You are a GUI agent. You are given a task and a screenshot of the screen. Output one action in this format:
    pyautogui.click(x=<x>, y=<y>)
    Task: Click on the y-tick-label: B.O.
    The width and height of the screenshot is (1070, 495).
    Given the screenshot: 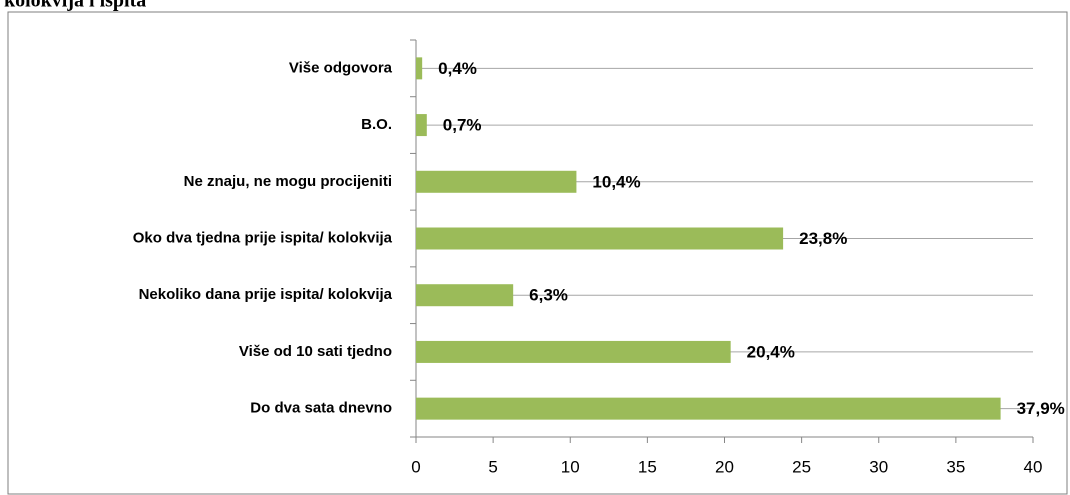 What is the action you would take?
    pyautogui.click(x=376, y=124)
    